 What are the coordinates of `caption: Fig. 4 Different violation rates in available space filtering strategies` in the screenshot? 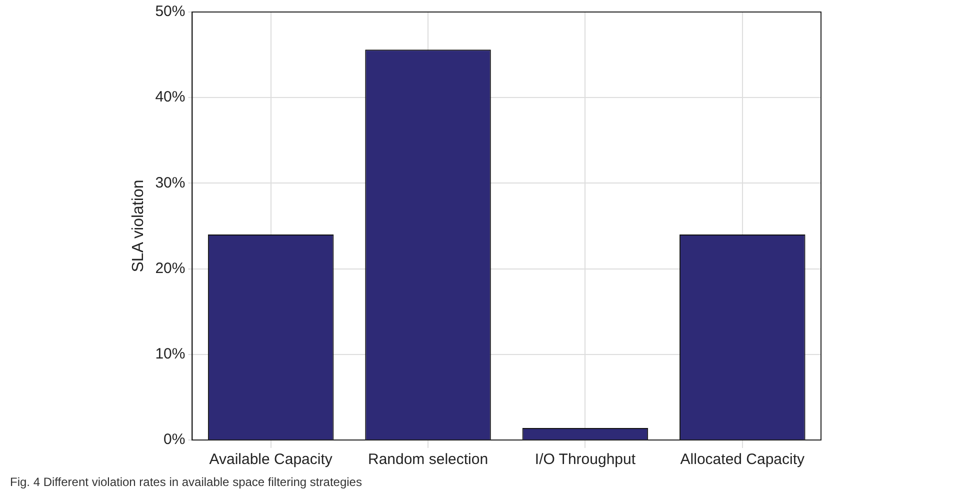 It's located at (186, 482).